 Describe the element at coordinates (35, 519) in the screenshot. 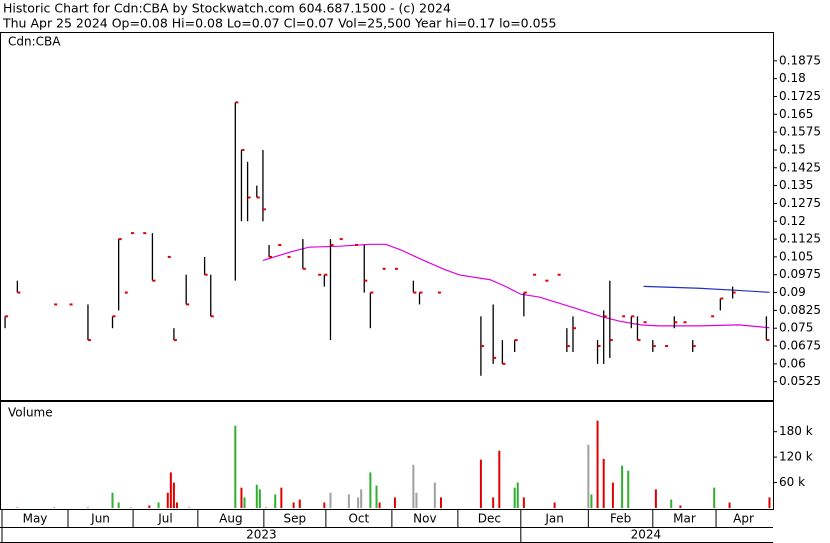

I see `x-tick-label: May` at that location.